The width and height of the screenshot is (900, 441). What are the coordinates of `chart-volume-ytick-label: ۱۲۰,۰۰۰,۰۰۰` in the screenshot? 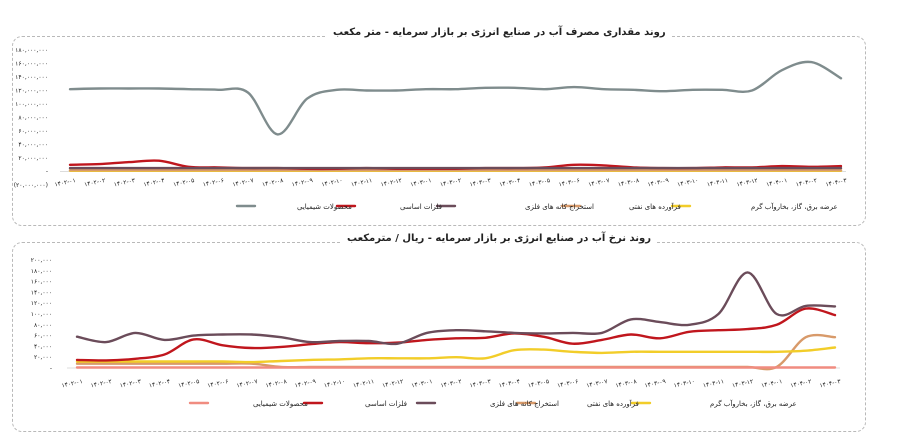 It's located at (31, 91).